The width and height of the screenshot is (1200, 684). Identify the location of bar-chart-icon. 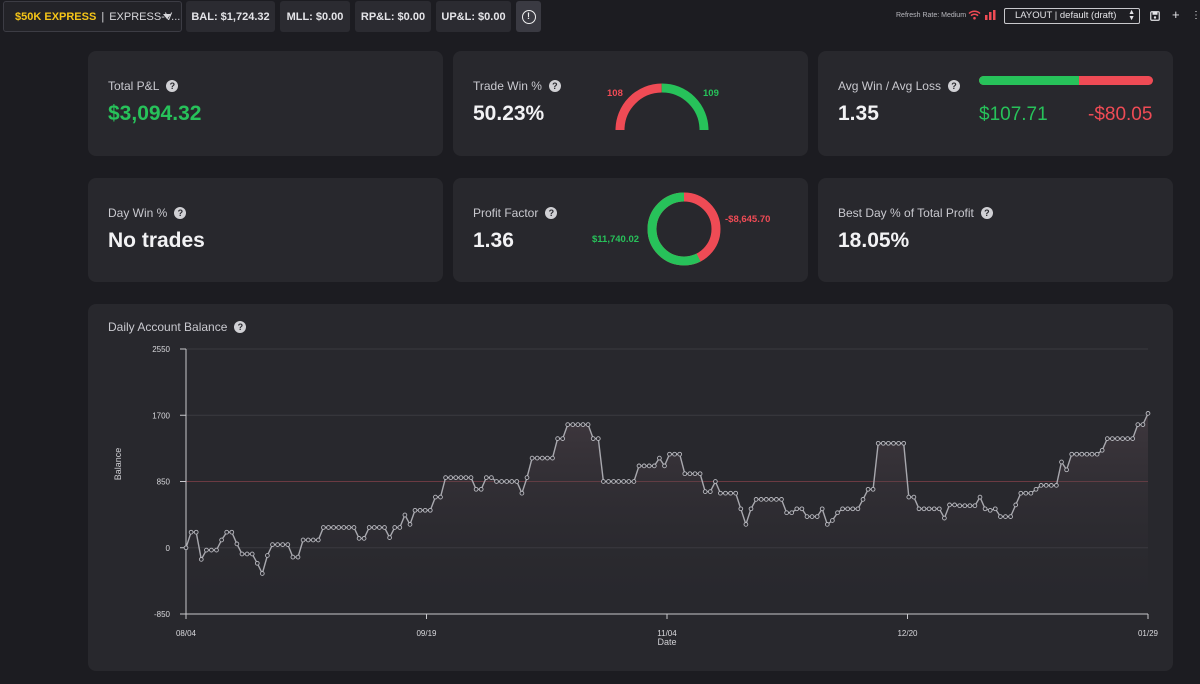
(990, 15).